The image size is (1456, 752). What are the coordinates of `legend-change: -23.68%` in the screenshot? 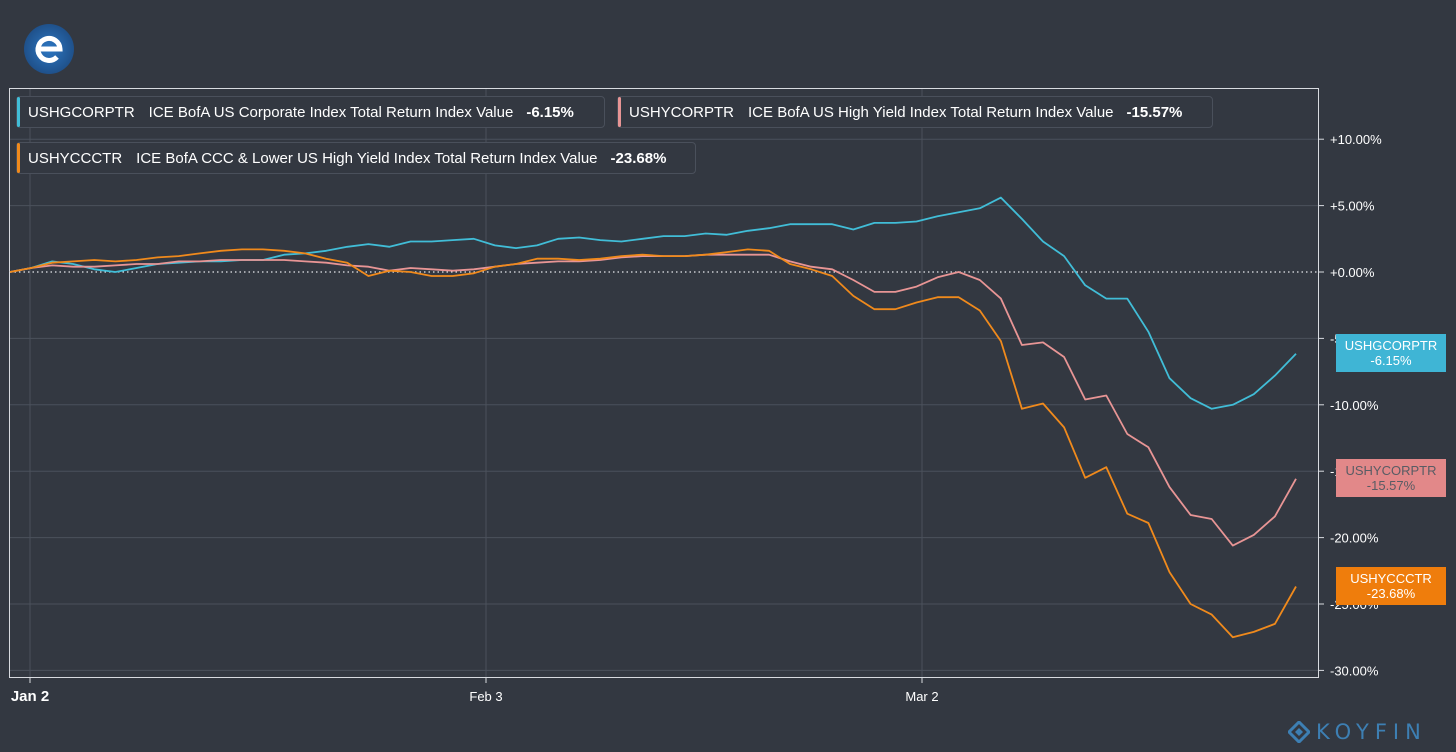 It's located at (638, 158).